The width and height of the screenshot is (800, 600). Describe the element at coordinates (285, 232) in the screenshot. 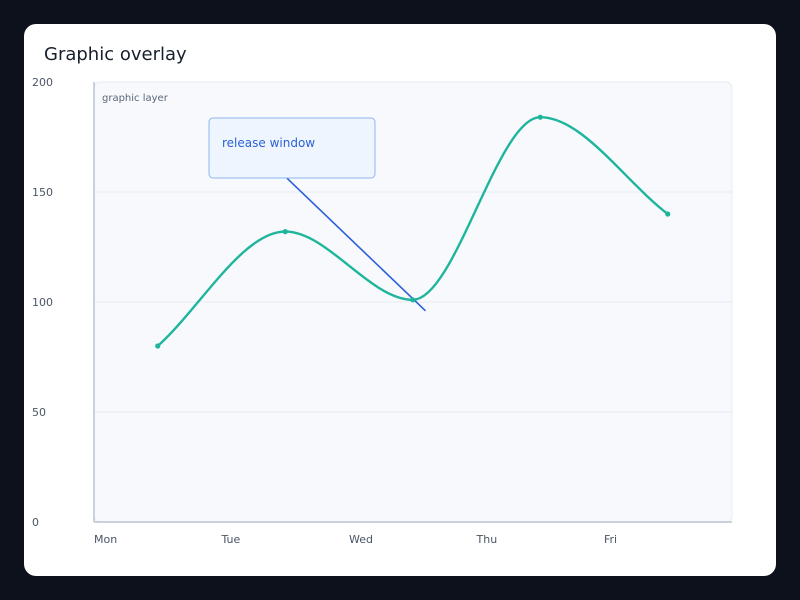

I see `data-point-tue` at that location.